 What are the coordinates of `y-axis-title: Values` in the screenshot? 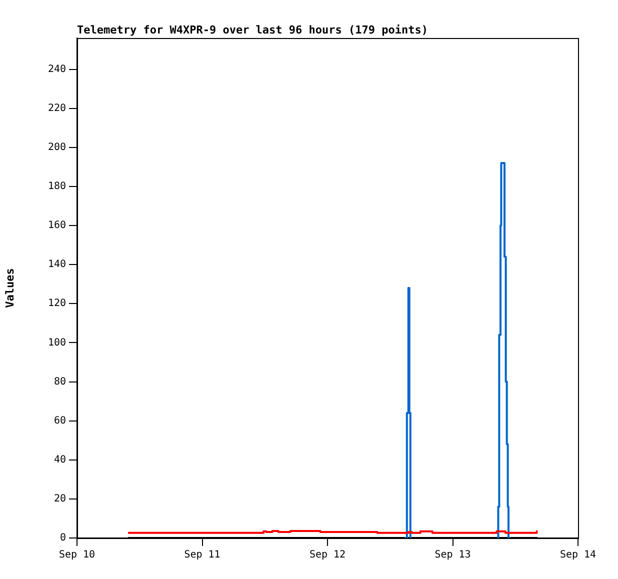 It's located at (9, 288).